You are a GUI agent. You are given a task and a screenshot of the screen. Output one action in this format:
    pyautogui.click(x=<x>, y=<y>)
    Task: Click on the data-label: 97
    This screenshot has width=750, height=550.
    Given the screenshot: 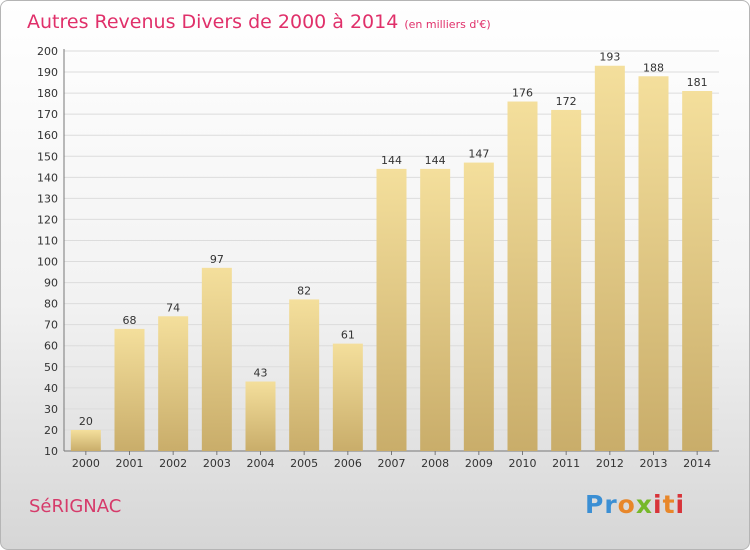 What is the action you would take?
    pyautogui.click(x=217, y=259)
    